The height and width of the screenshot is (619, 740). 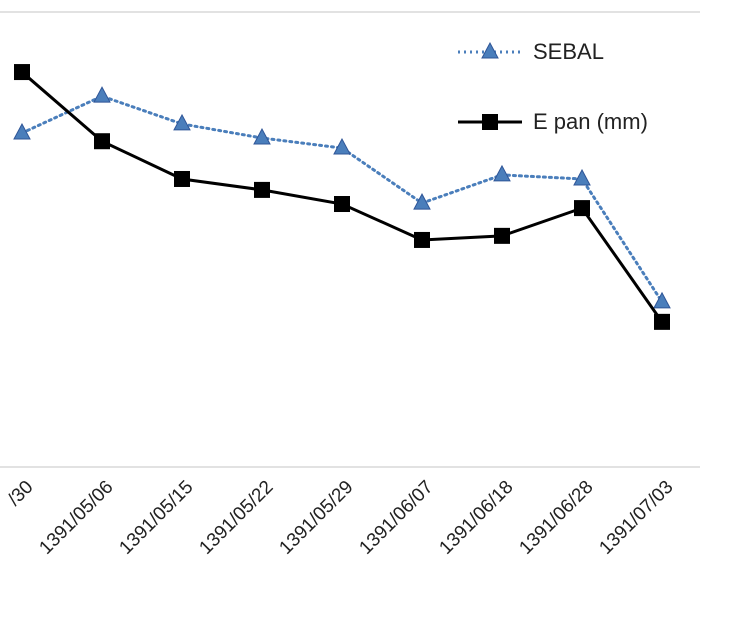 What do you see at coordinates (21, 494) in the screenshot?
I see `x-tick-label: /30` at bounding box center [21, 494].